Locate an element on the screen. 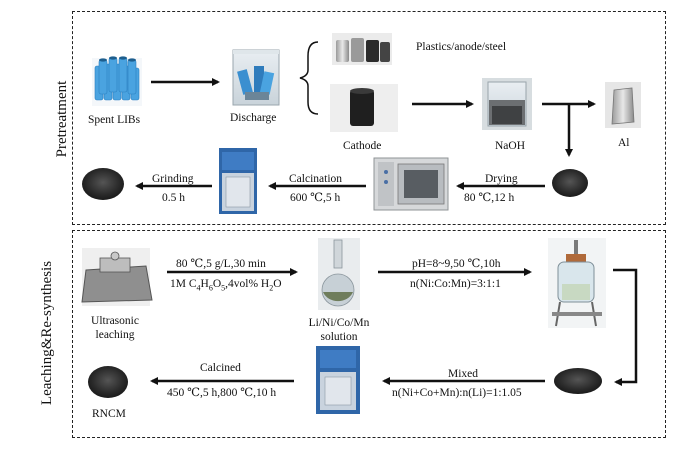 Image resolution: width=692 pixels, height=455 pixels. cathode-image is located at coordinates (364, 108).